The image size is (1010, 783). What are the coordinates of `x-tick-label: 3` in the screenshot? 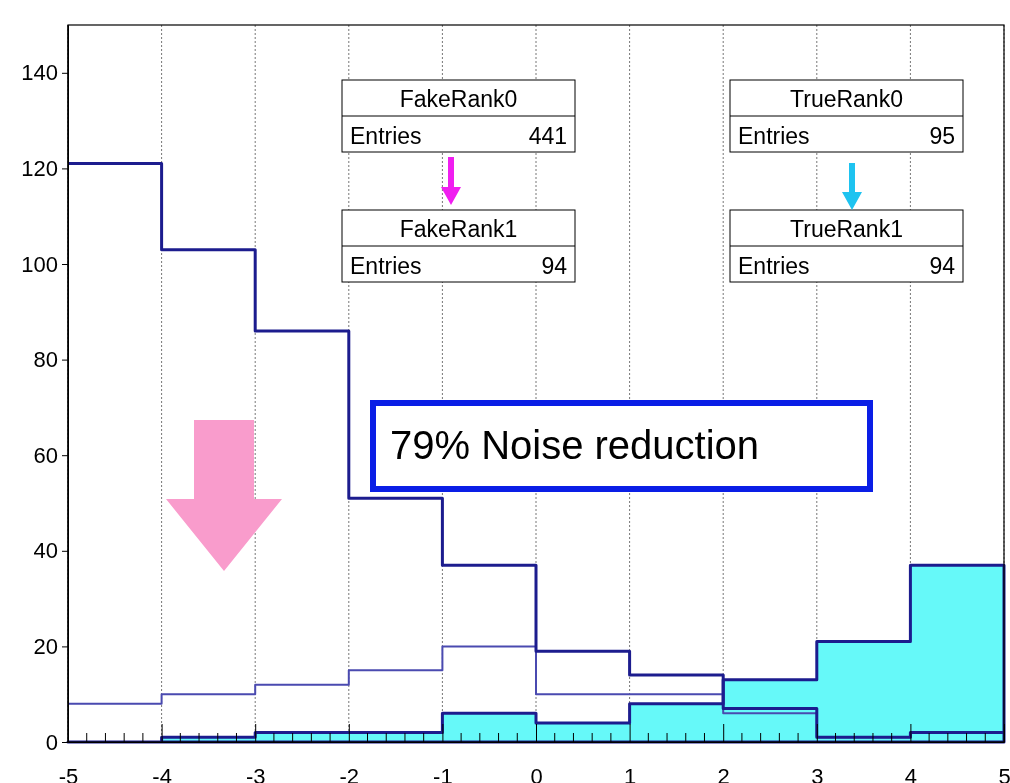 It's located at (817, 773).